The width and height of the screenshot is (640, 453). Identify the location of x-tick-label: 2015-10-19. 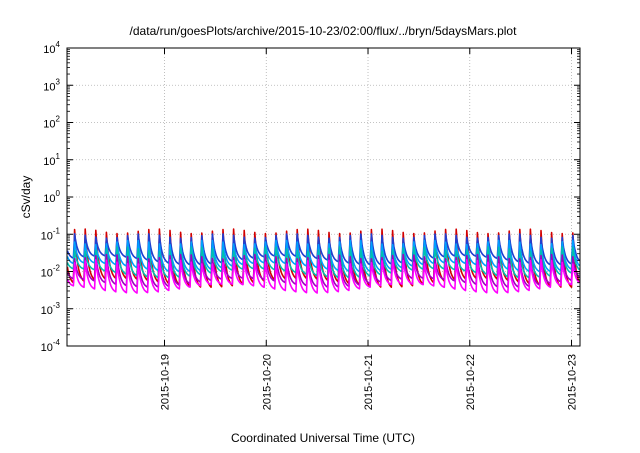
(166, 382).